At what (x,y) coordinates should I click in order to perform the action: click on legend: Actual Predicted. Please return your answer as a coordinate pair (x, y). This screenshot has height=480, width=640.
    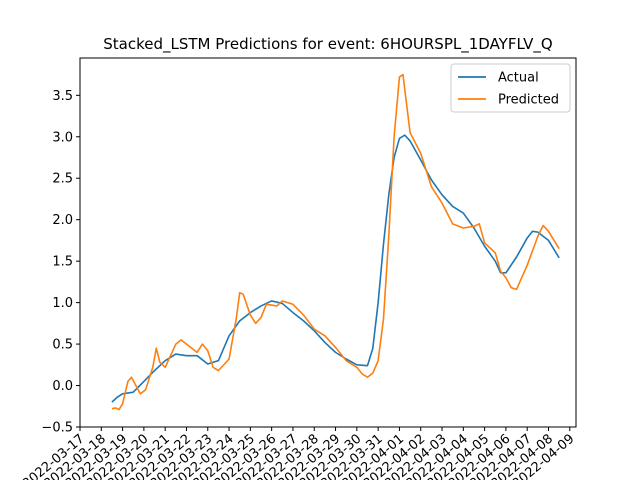
    Looking at the image, I should click on (510, 88).